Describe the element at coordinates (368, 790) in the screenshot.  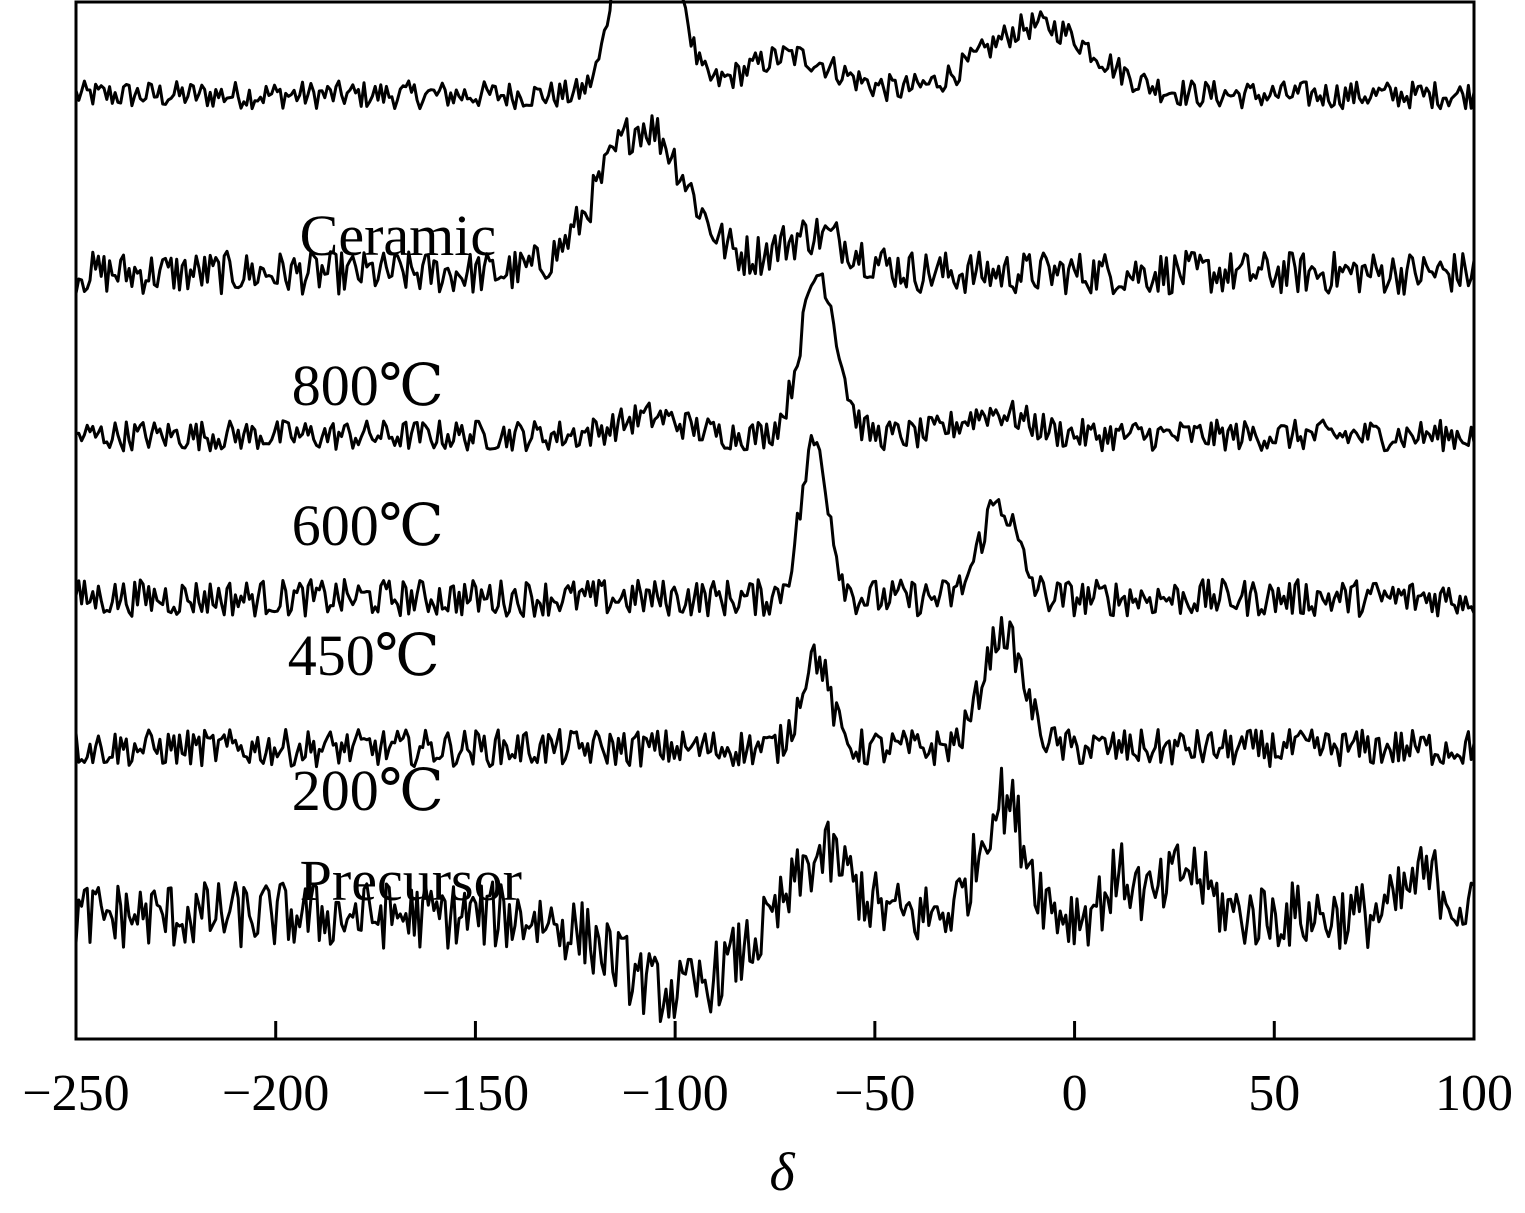
I see `series-label-4: 200℃` at that location.